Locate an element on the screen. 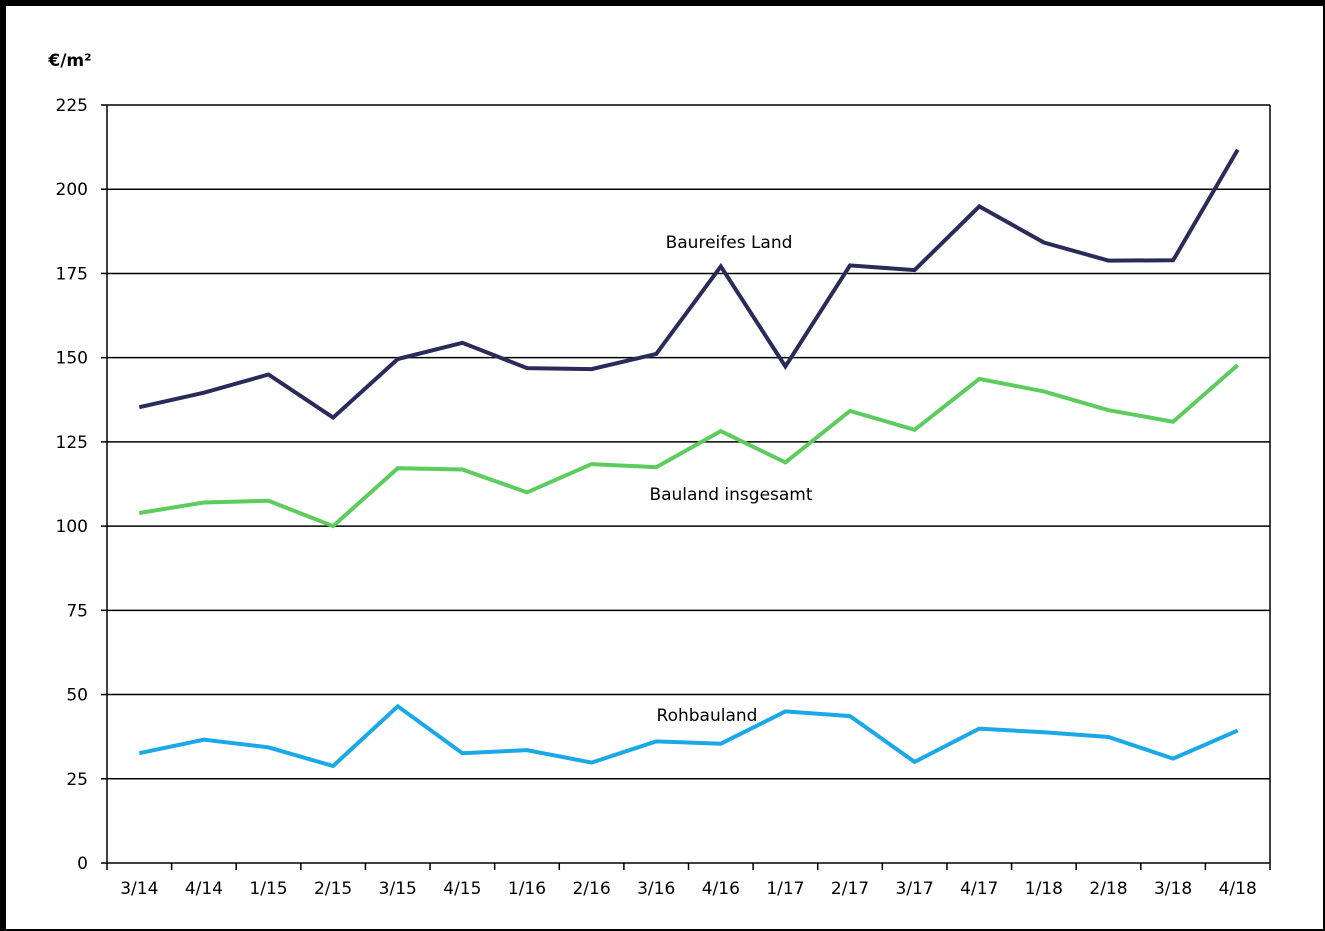 This screenshot has height=931, width=1325. x-tick-label-4-17: 4/17 is located at coordinates (979, 889).